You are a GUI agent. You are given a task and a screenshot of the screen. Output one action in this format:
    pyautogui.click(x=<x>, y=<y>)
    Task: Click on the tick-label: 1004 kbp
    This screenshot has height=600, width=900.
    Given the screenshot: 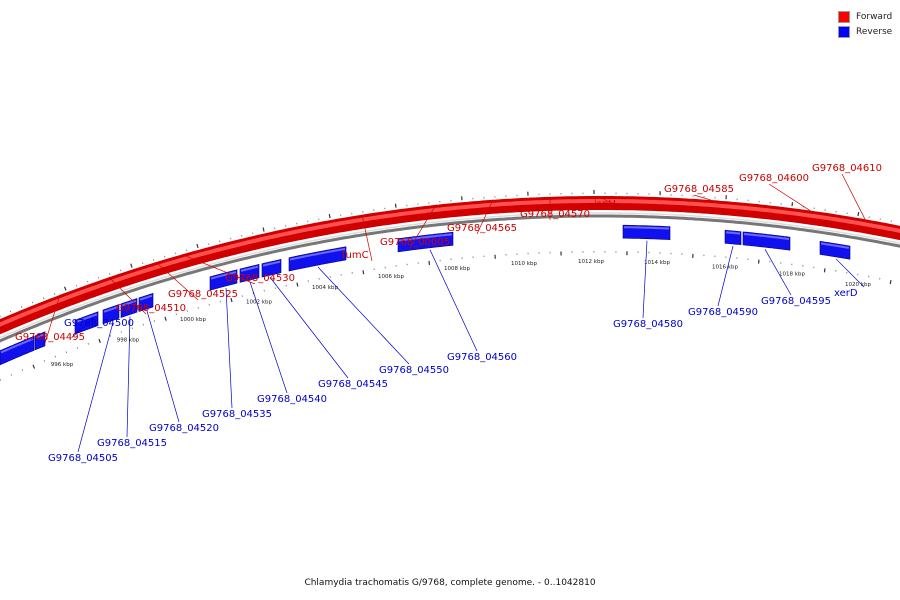 What is the action you would take?
    pyautogui.click(x=325, y=288)
    